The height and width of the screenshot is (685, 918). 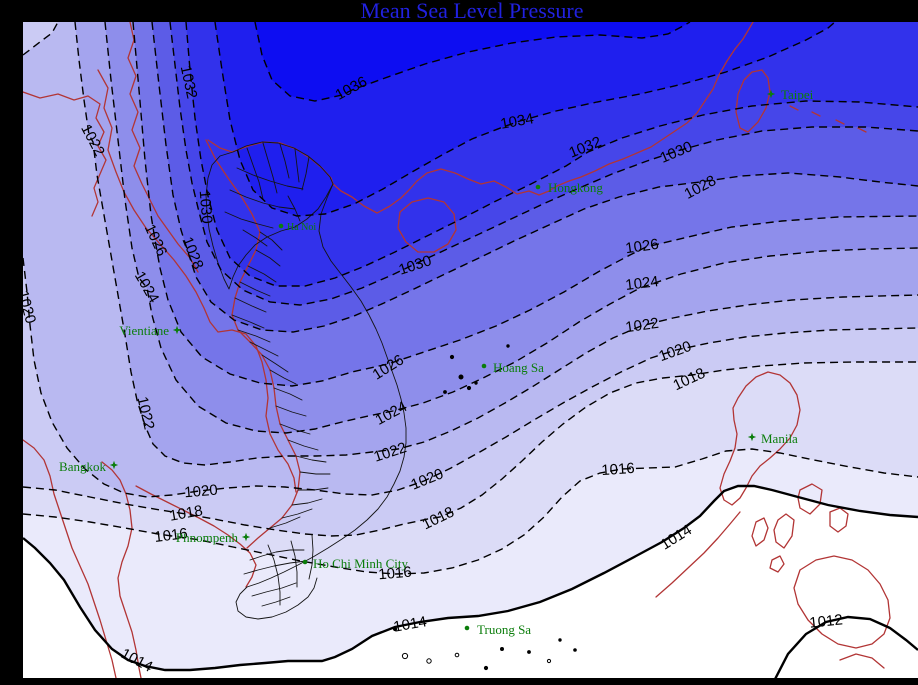 I want to click on title-bar, so click(x=459, y=11).